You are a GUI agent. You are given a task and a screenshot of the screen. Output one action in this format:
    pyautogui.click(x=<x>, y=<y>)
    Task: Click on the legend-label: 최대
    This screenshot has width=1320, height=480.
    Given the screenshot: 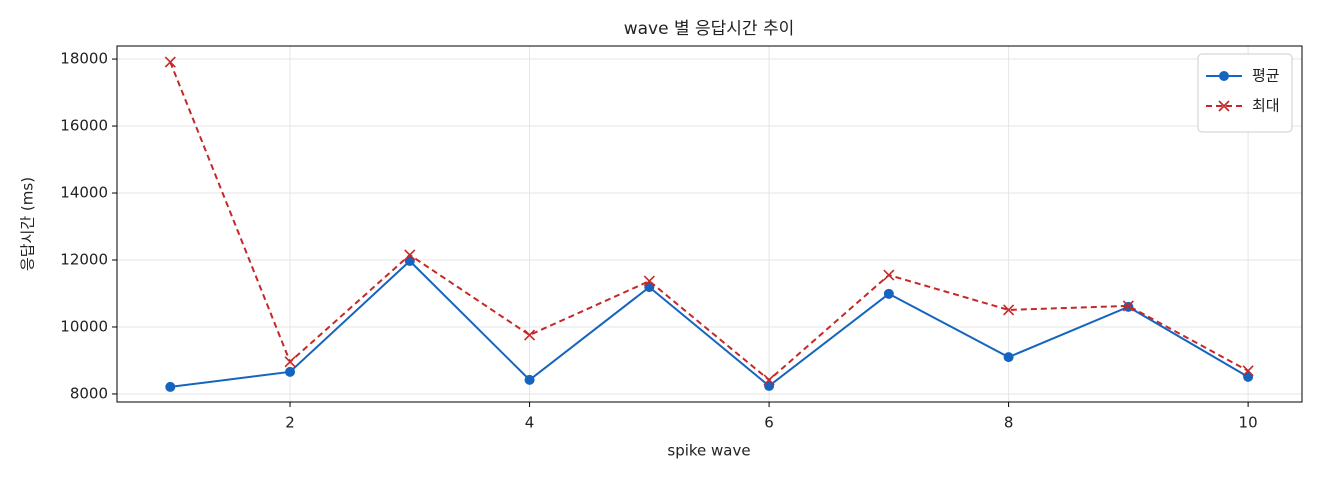 What is the action you would take?
    pyautogui.click(x=1266, y=106)
    